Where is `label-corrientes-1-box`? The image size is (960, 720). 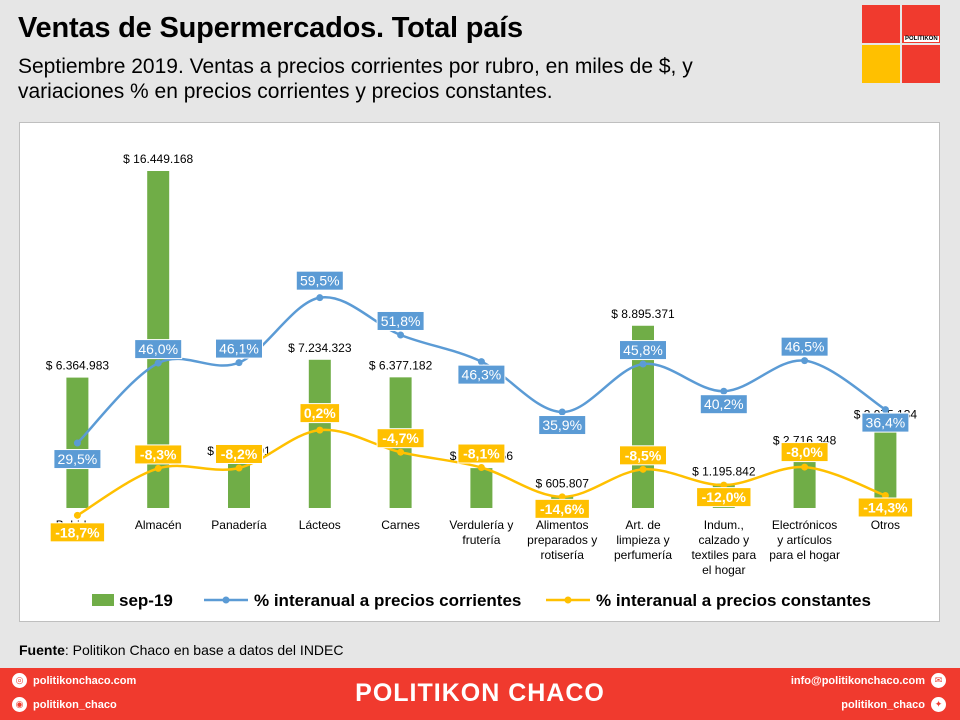
label-corrientes-1-box is located at coordinates (158, 349).